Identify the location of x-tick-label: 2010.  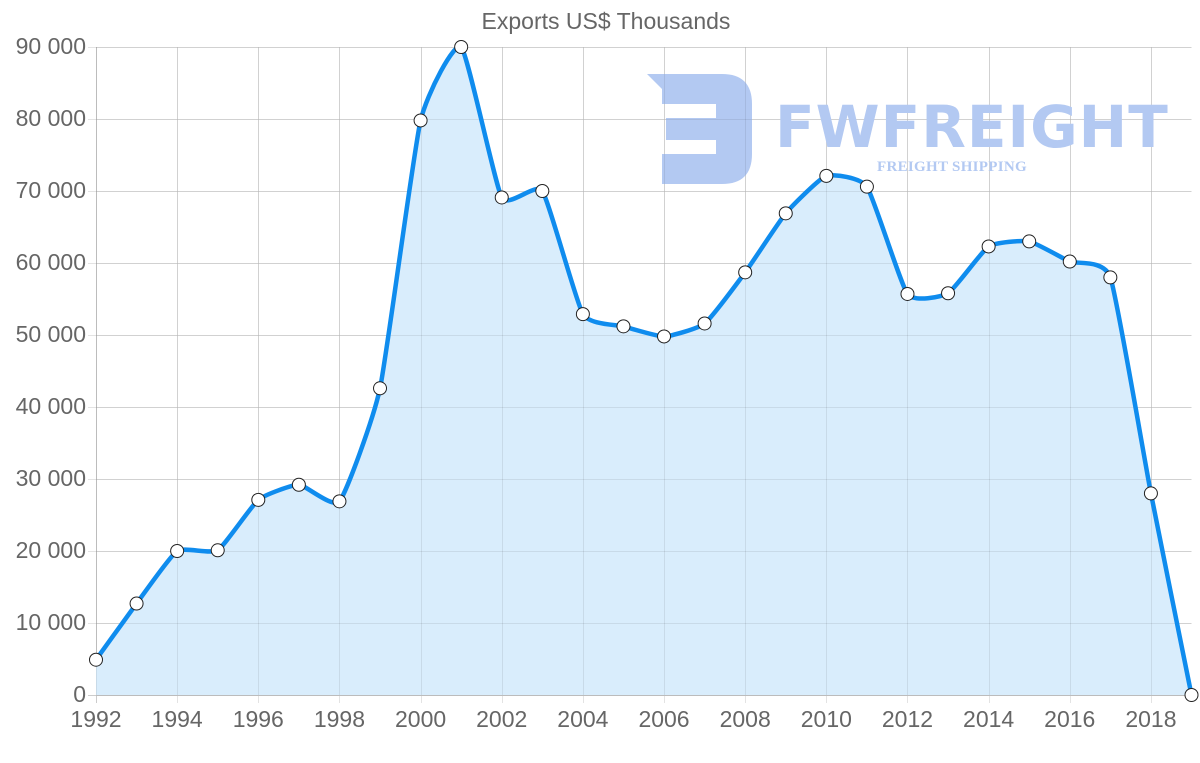
(826, 719).